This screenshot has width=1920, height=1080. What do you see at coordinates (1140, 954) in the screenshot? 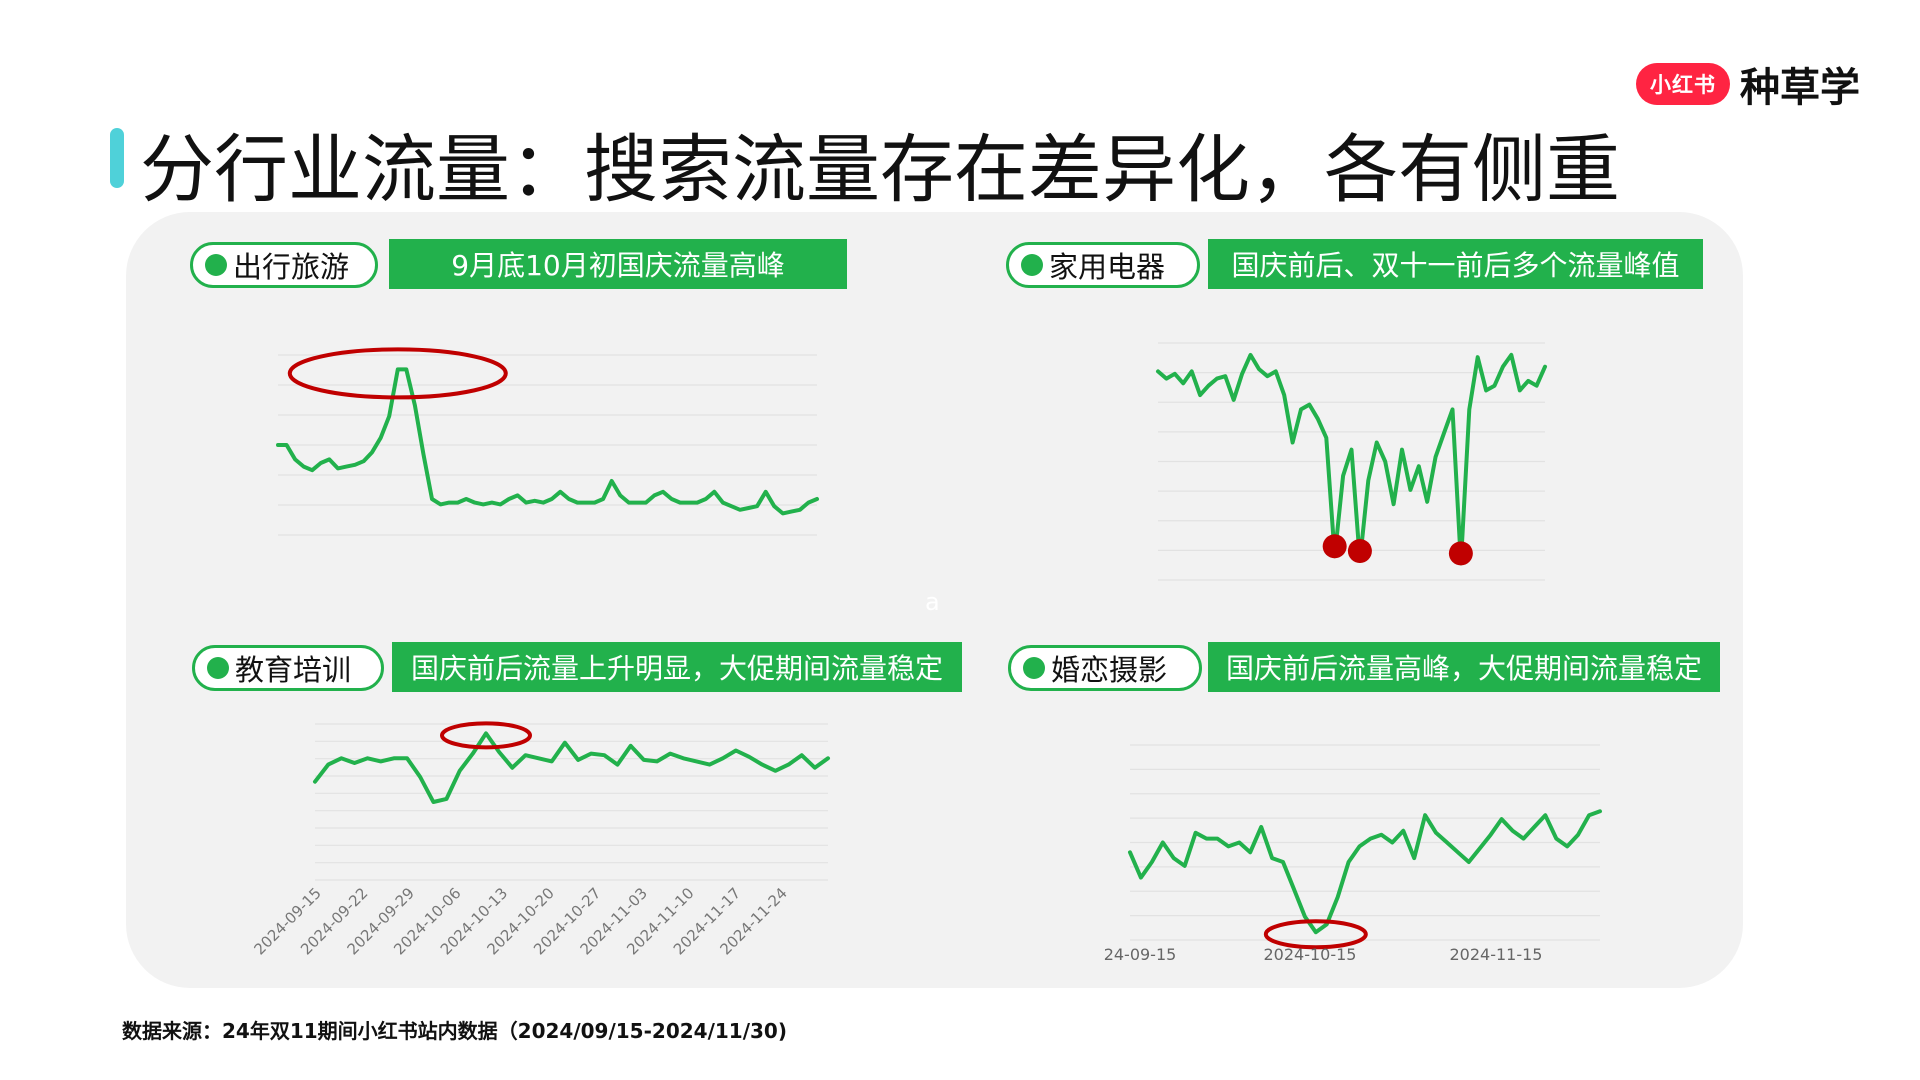
I see `x-tick-label: 24-09-15` at bounding box center [1140, 954].